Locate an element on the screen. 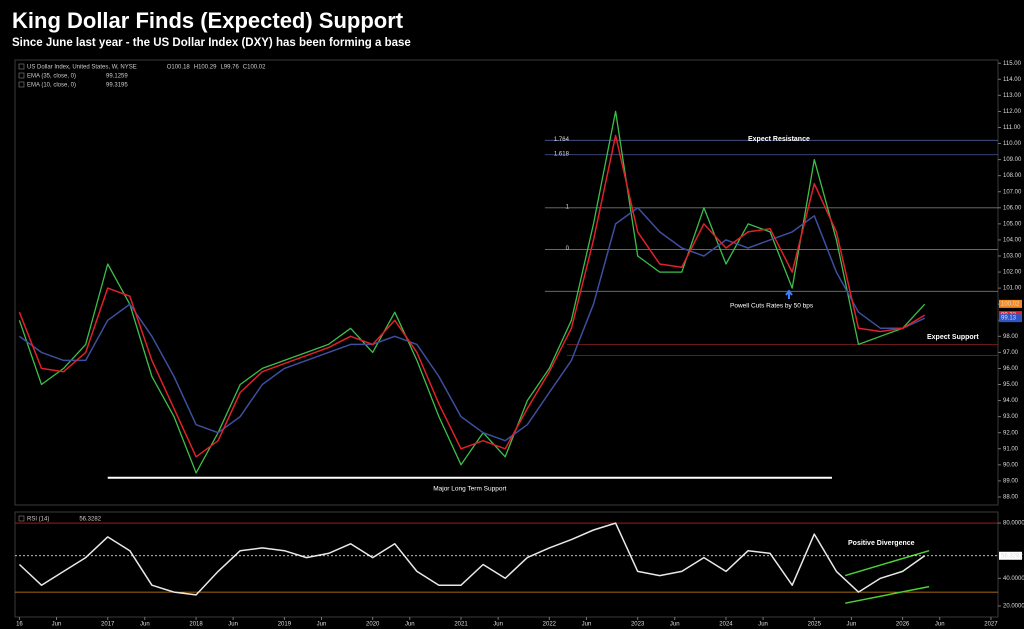 Image resolution: width=1024 pixels, height=629 pixels. y-tick-label: 93.00 is located at coordinates (1011, 417).